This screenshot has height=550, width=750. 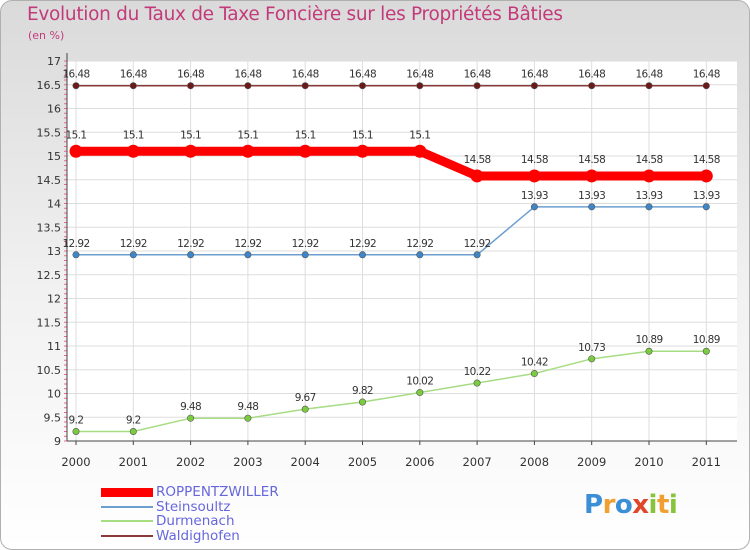 What do you see at coordinates (54, 251) in the screenshot?
I see `y-tick-label: 13` at bounding box center [54, 251].